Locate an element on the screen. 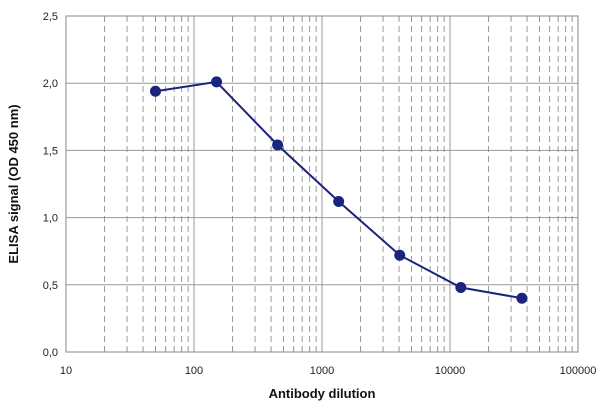 The height and width of the screenshot is (405, 606). y-axis-label: ELISA signal (OD 450 nm) is located at coordinates (13, 183).